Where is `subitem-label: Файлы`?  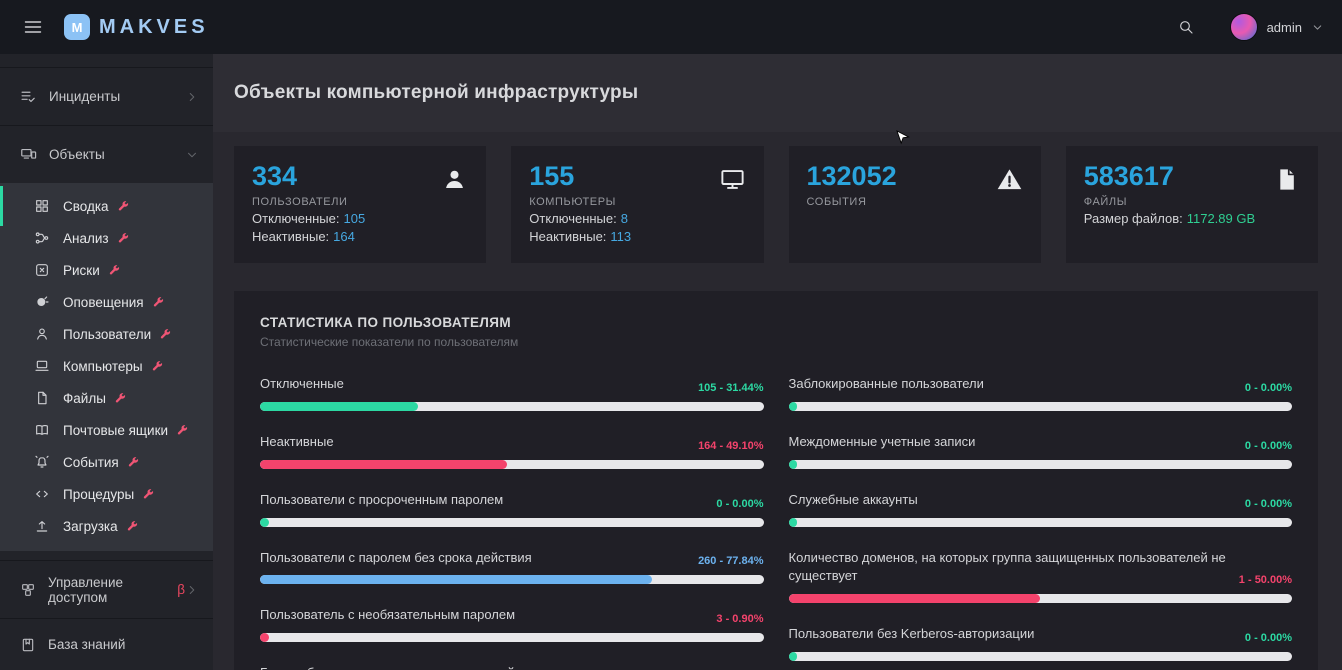
subitem-label: Файлы is located at coordinates (84, 398).